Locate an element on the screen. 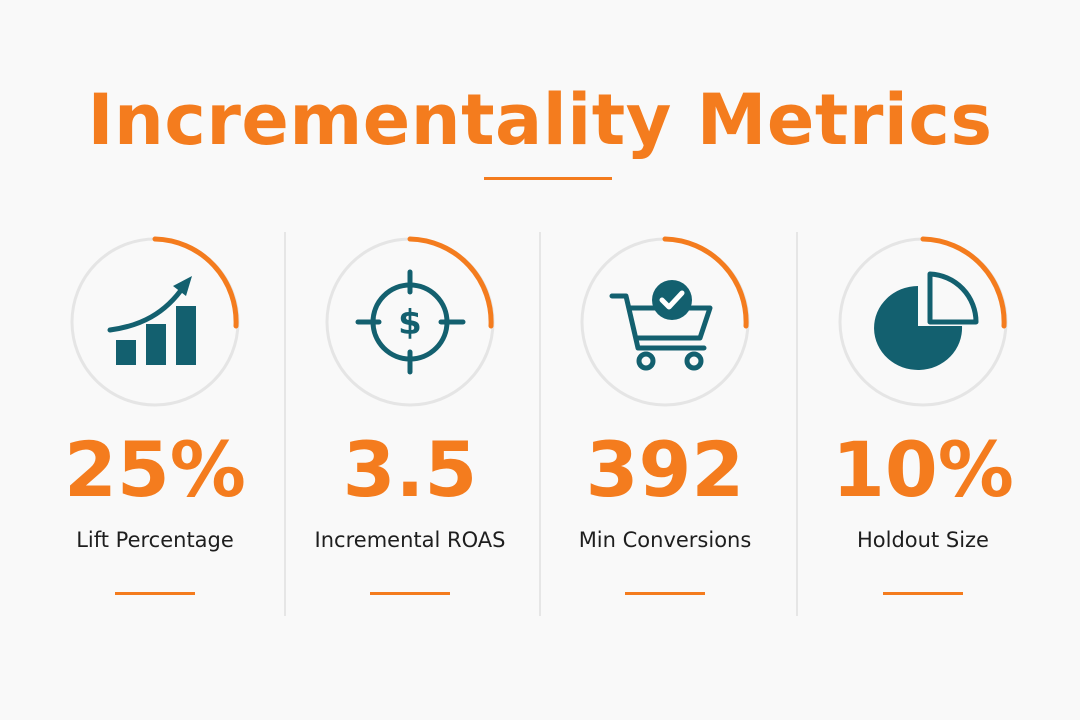 This screenshot has width=1080, height=720. metric-value: 392 is located at coordinates (665, 469).